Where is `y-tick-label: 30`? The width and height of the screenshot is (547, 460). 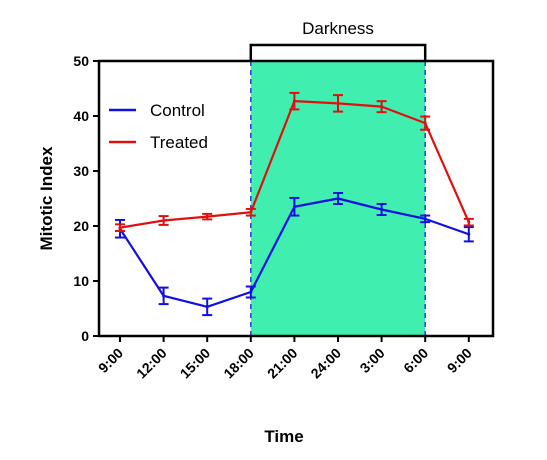
y-tick-label: 30 is located at coordinates (81, 171).